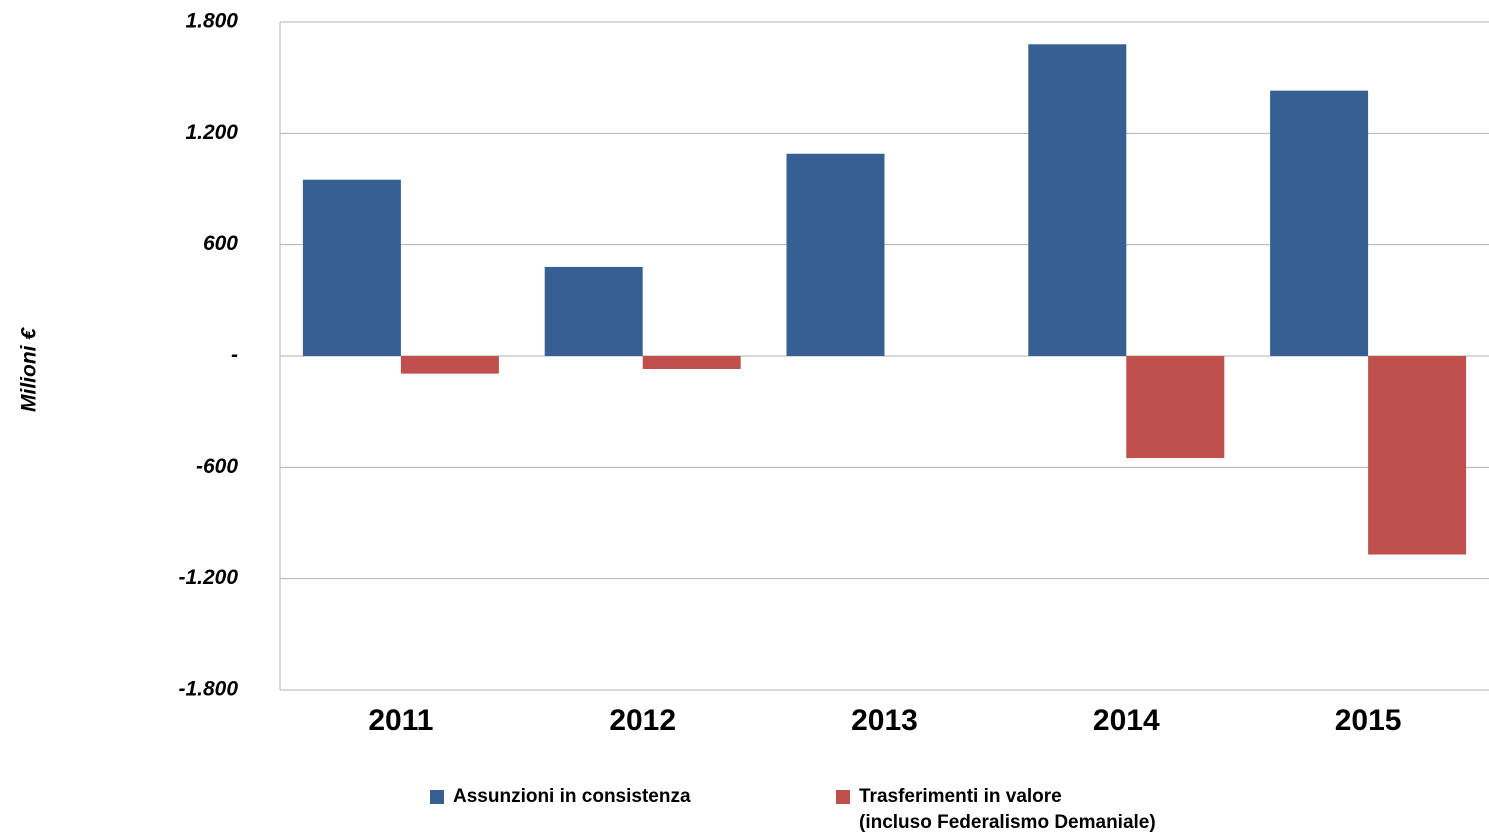  I want to click on y-tick-label: -, so click(234, 355).